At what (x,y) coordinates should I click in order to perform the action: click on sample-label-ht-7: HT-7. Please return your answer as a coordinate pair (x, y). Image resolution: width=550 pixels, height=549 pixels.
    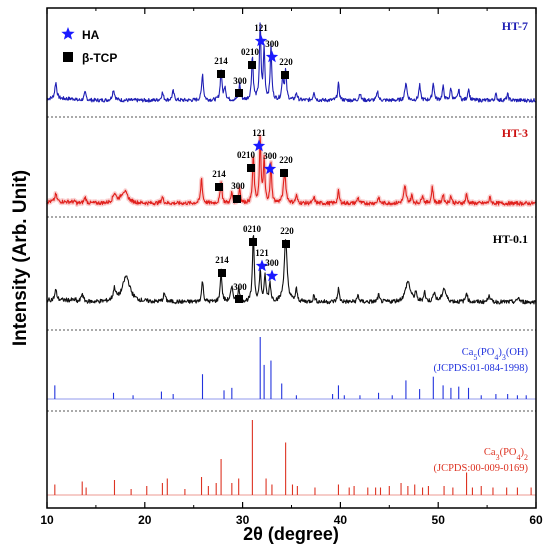
    Looking at the image, I should click on (515, 26).